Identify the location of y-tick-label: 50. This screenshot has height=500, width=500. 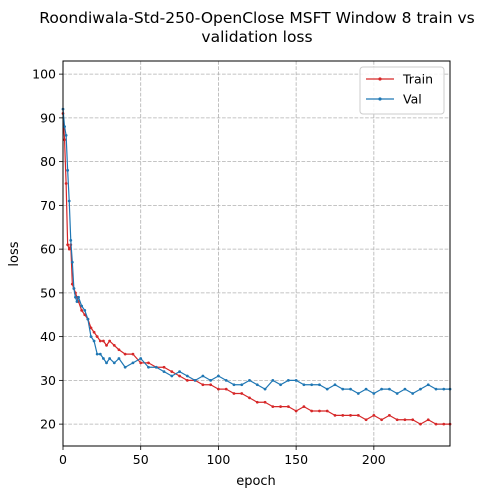
(48, 292).